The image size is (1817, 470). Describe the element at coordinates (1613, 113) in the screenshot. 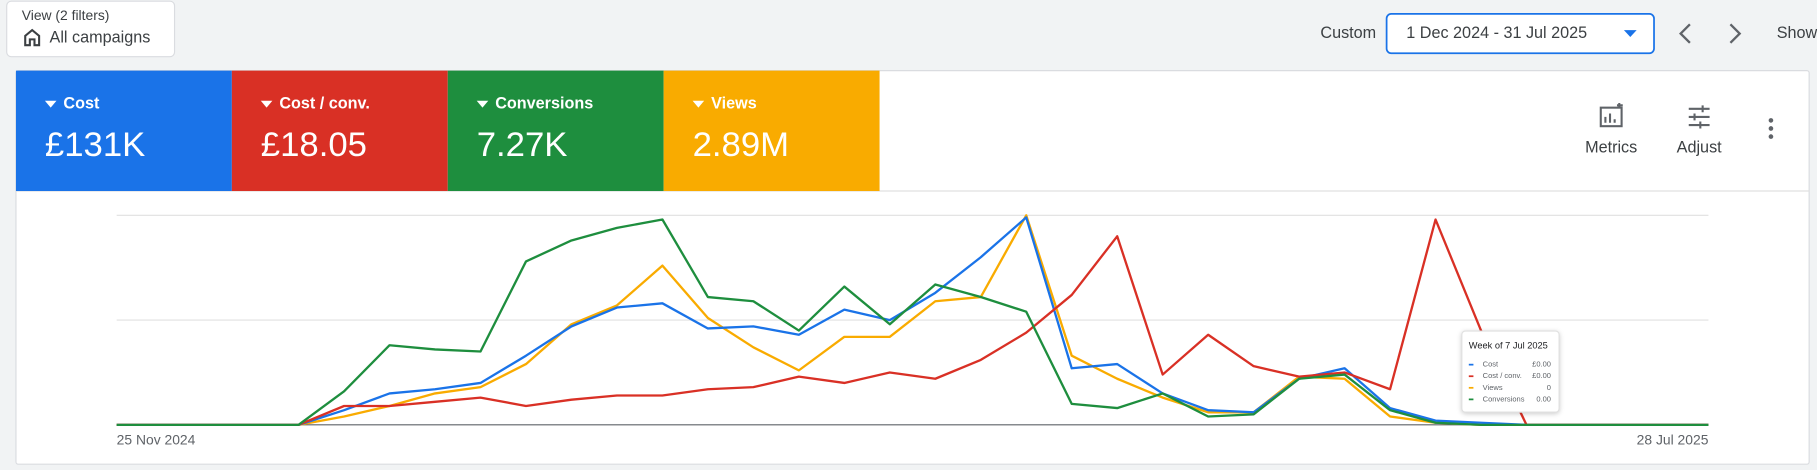

I see `metrics-icon-bars` at that location.